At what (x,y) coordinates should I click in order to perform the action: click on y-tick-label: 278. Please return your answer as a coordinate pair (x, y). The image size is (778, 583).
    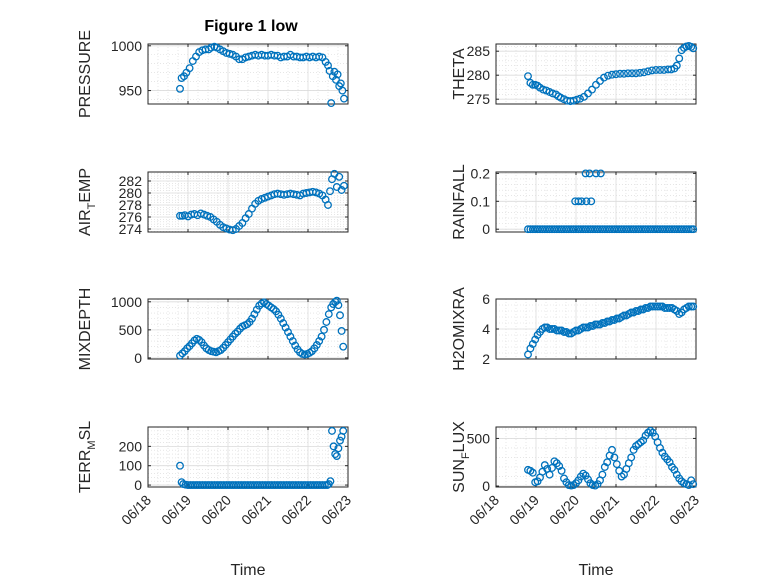
    Looking at the image, I should click on (131, 205).